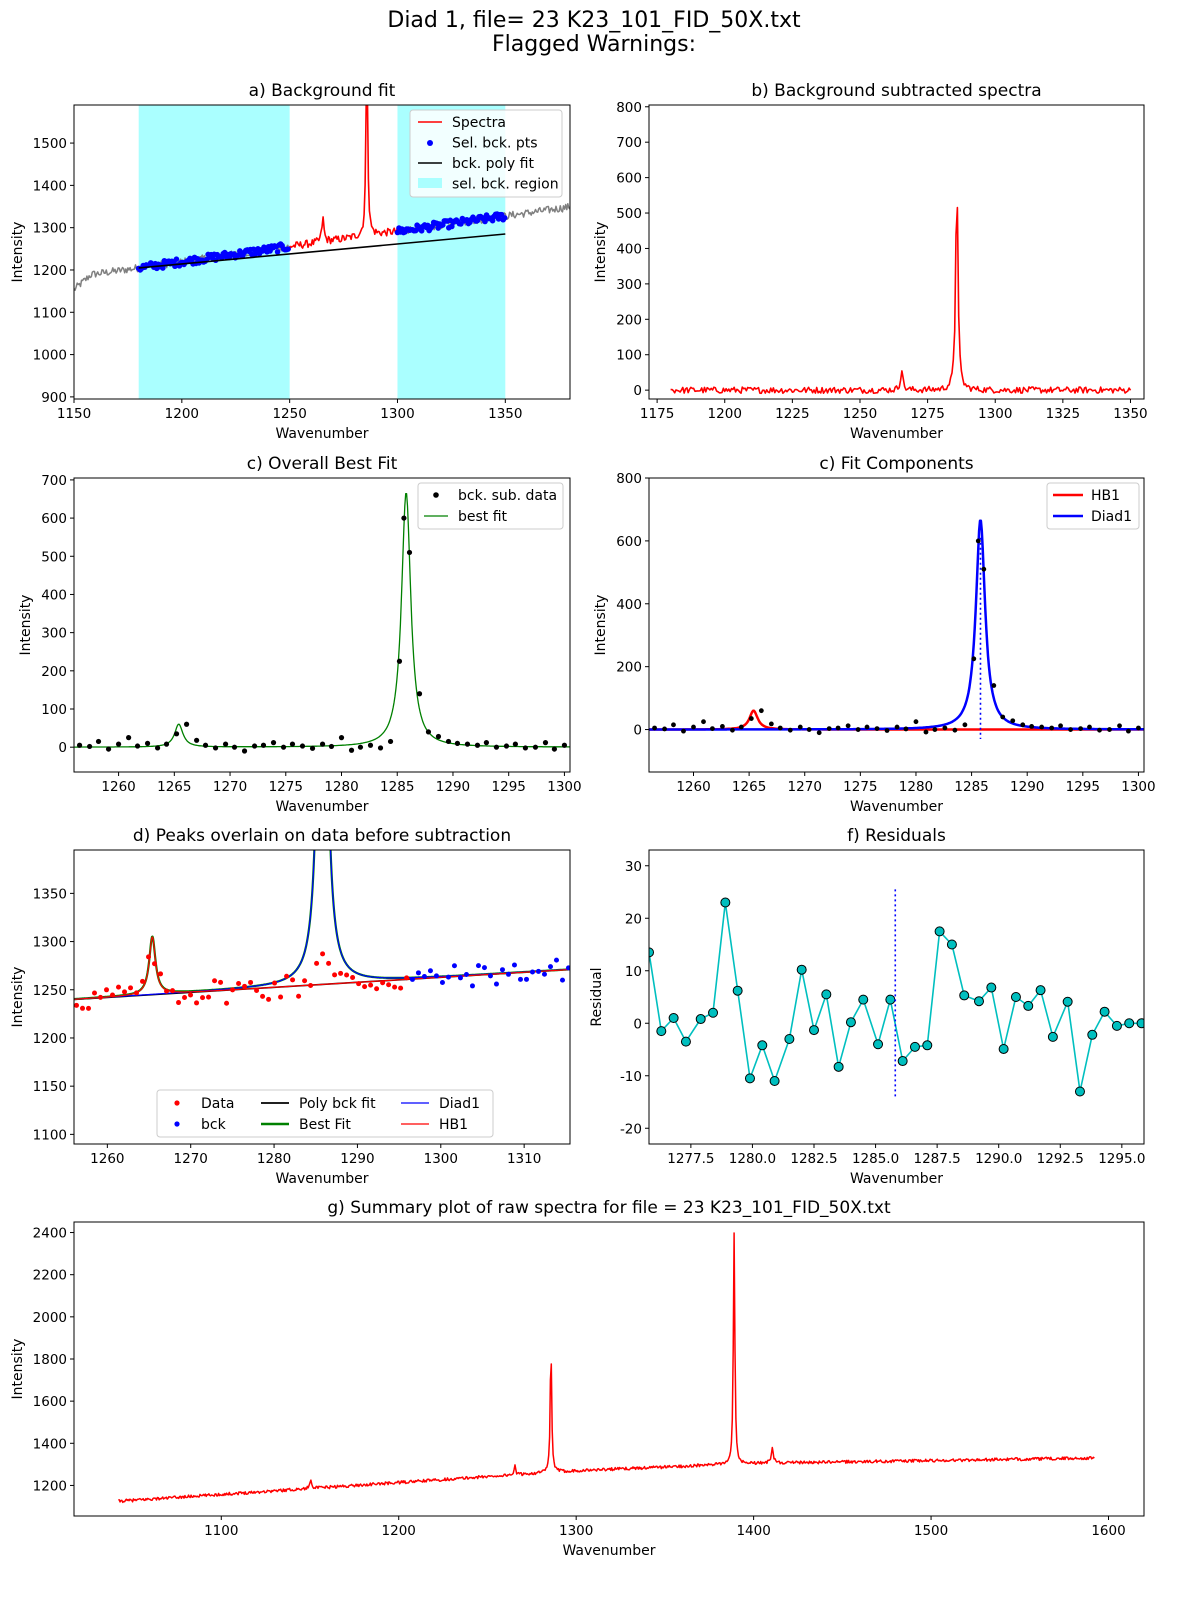 The width and height of the screenshot is (1188, 1605). What do you see at coordinates (436, 495) in the screenshot?
I see `legend-swatch-data` at bounding box center [436, 495].